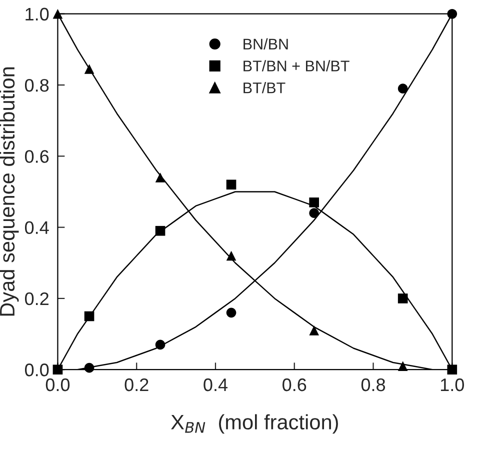  What do you see at coordinates (452, 385) in the screenshot?
I see `x-tick-label: 1.0` at bounding box center [452, 385].